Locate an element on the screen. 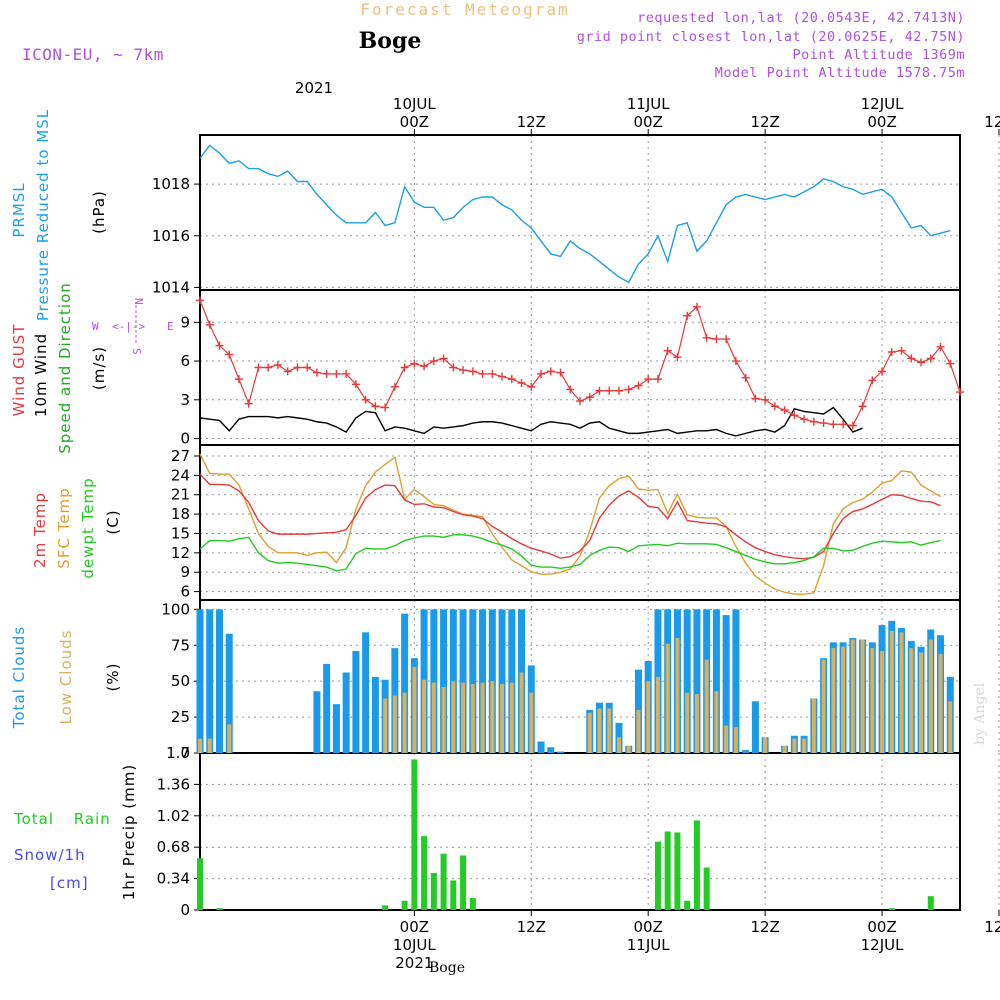 This screenshot has width=1000, height=1000. dewpt-temp-line is located at coordinates (570, 553).